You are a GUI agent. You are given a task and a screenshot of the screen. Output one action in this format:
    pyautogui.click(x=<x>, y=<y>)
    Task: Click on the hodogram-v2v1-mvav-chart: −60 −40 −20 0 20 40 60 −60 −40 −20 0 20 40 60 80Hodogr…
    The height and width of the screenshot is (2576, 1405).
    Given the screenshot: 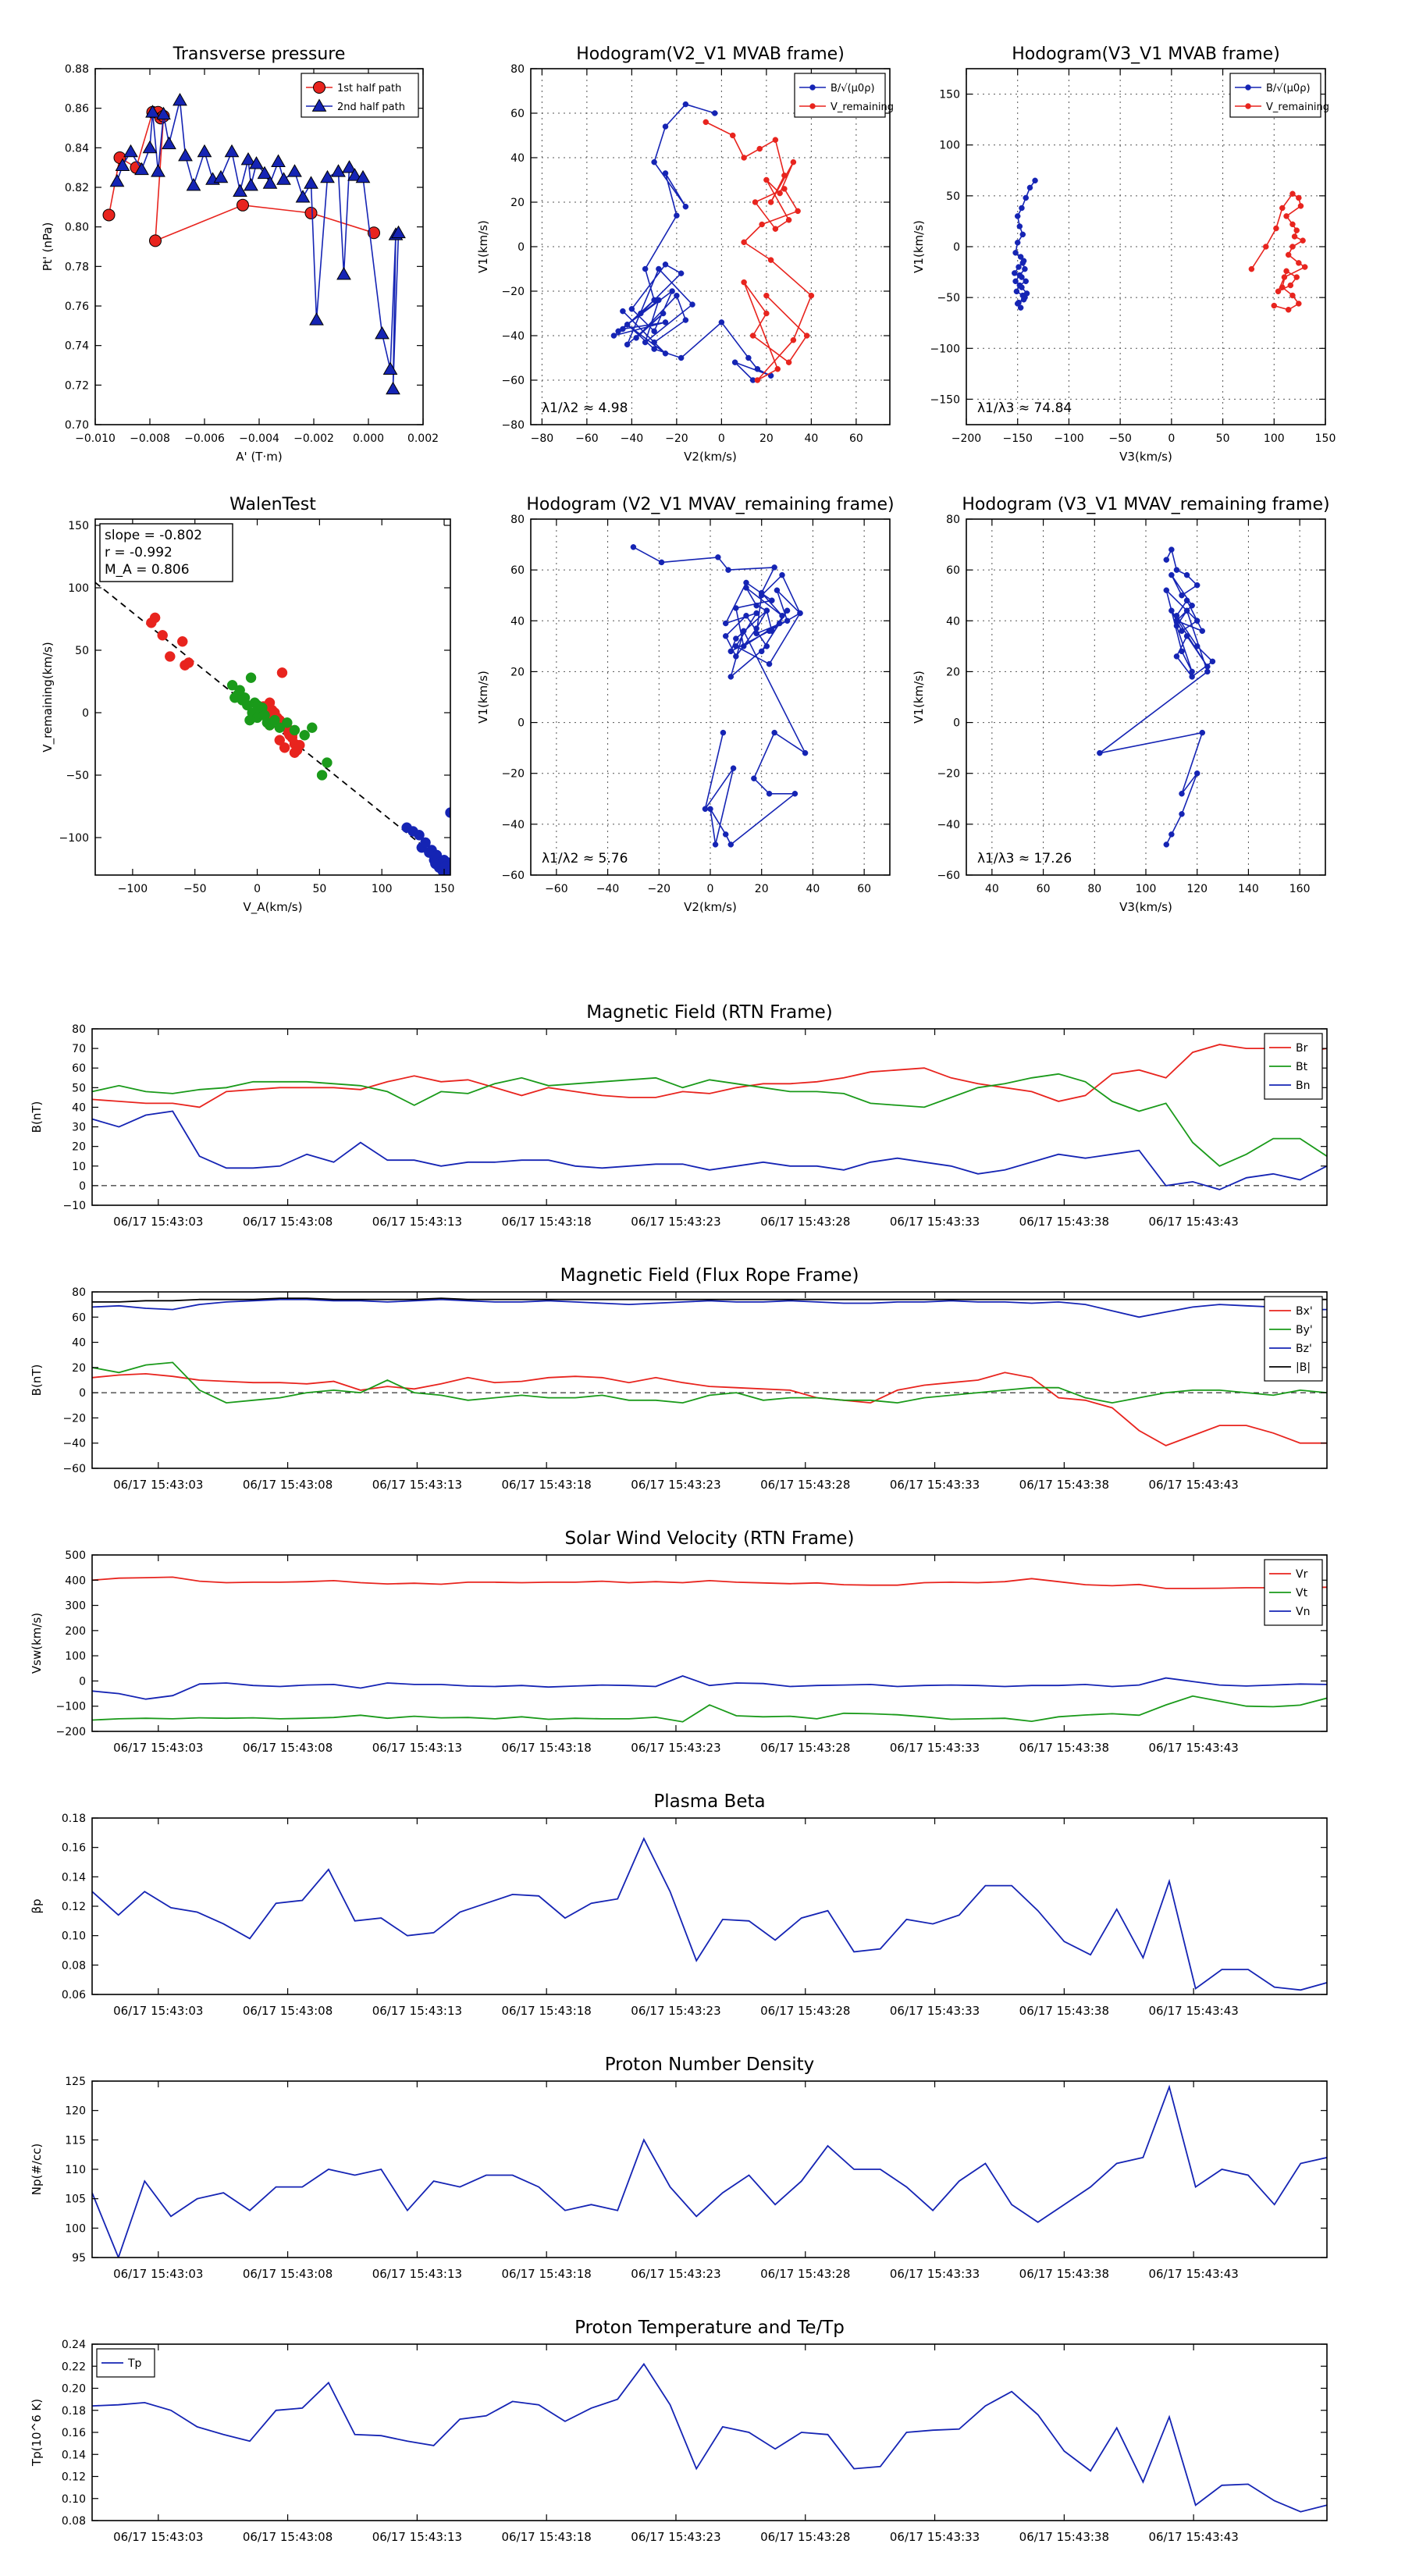 What is the action you would take?
    pyautogui.click(x=685, y=704)
    